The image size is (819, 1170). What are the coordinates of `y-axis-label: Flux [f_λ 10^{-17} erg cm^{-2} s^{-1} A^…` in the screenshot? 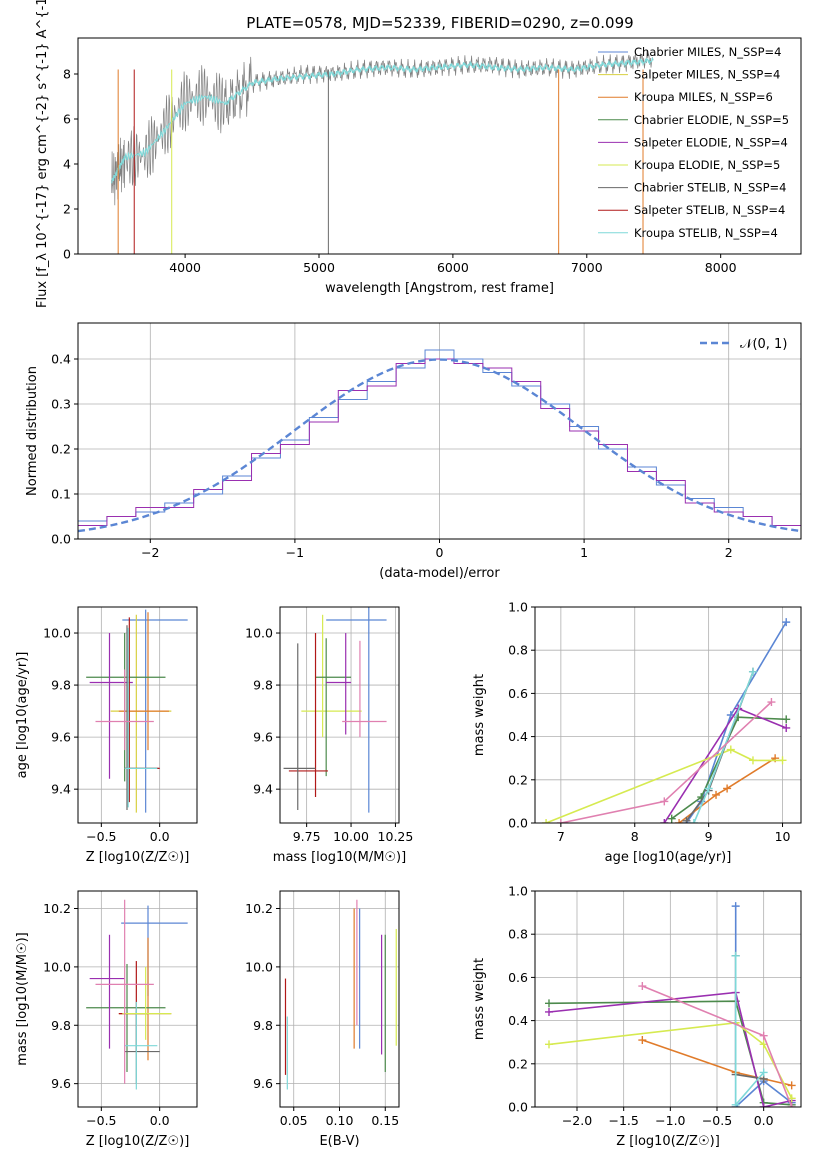 It's located at (42, 154).